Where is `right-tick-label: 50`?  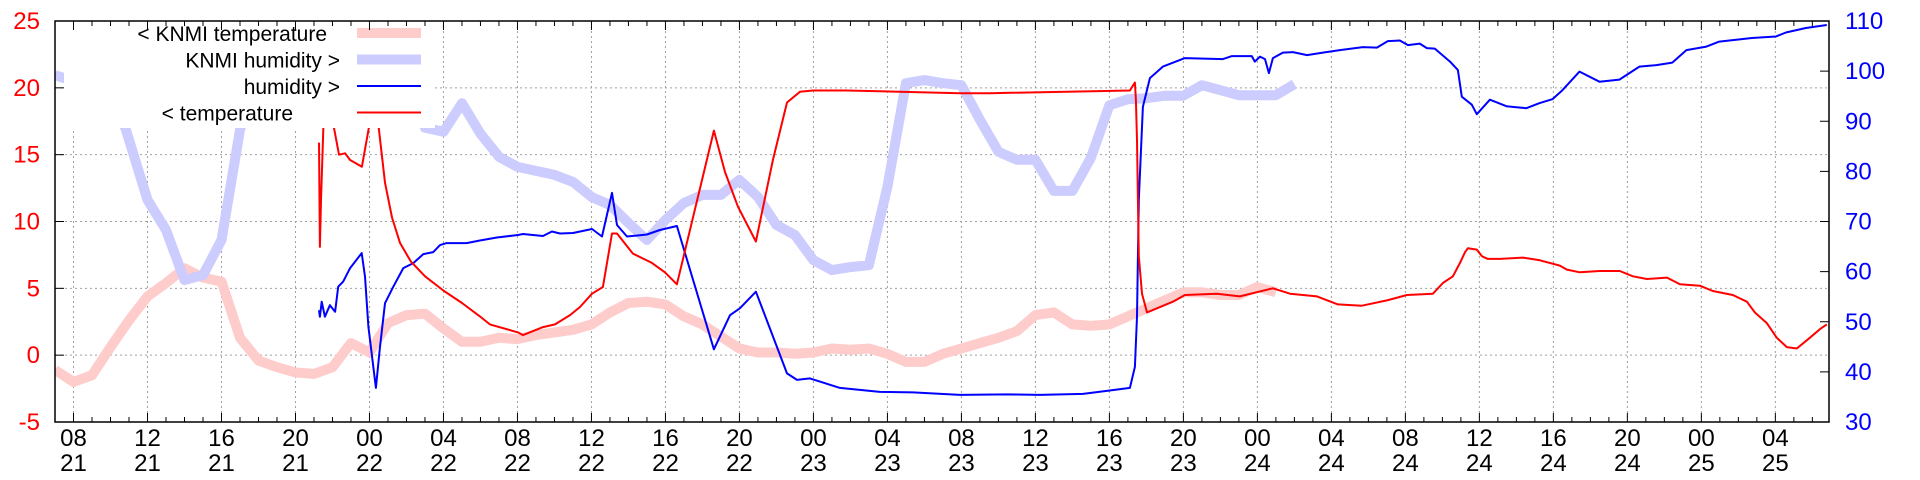
right-tick-label: 50 is located at coordinates (1858, 322).